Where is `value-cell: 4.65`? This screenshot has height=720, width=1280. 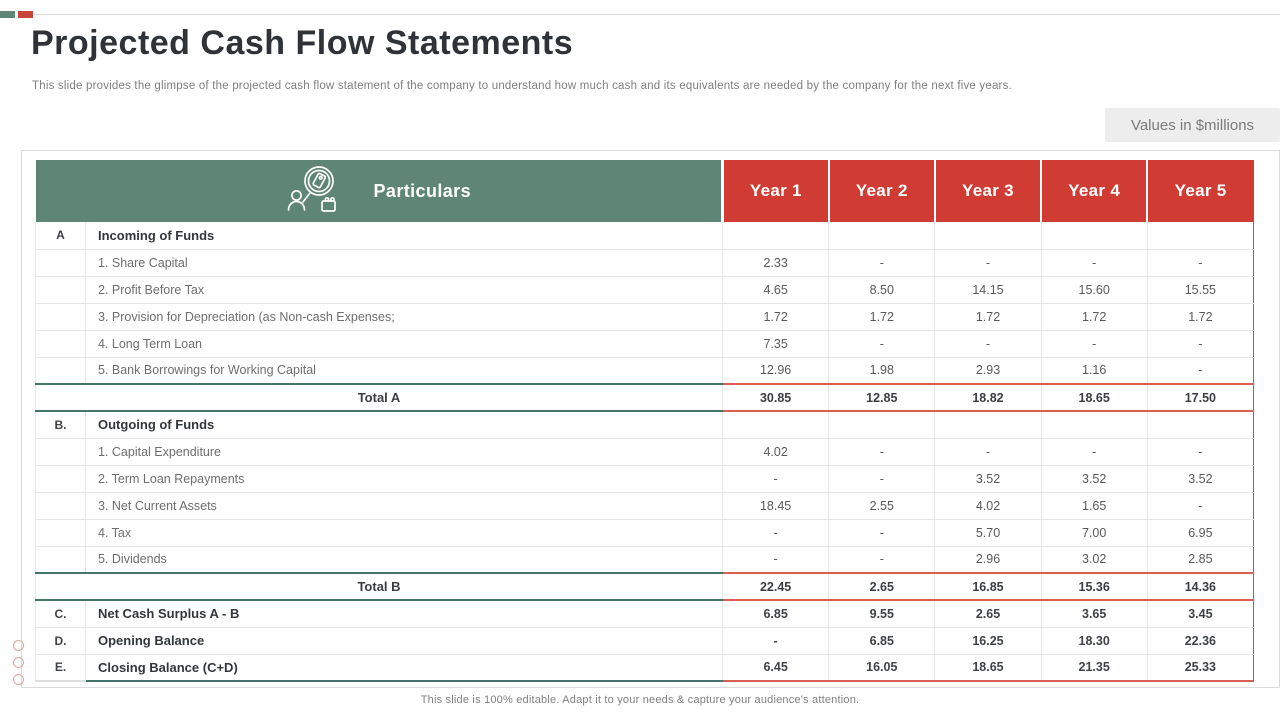 value-cell: 4.65 is located at coordinates (776, 289).